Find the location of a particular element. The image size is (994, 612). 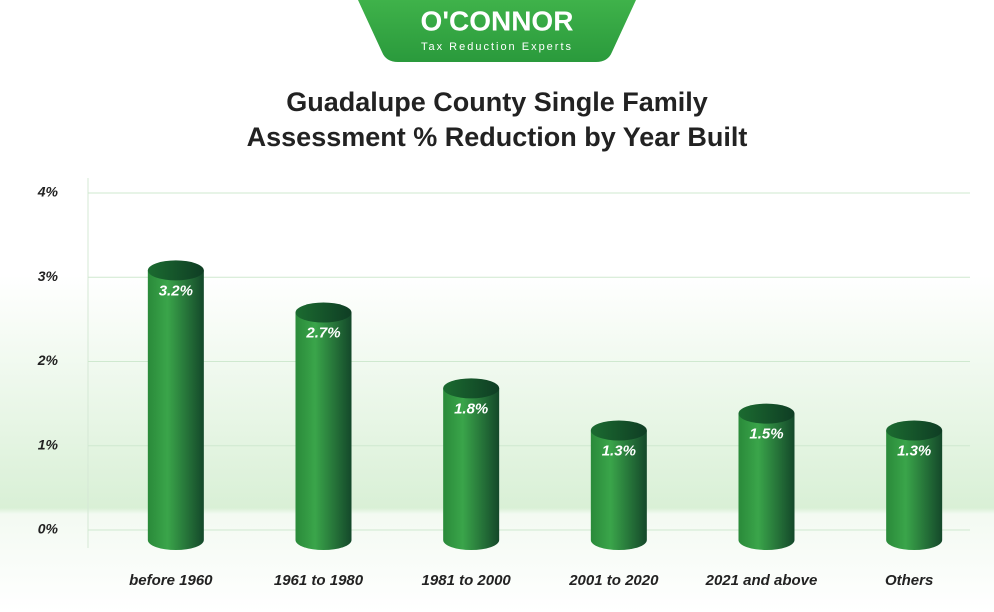

x-tick-label: 2021 and above is located at coordinates (761, 580).